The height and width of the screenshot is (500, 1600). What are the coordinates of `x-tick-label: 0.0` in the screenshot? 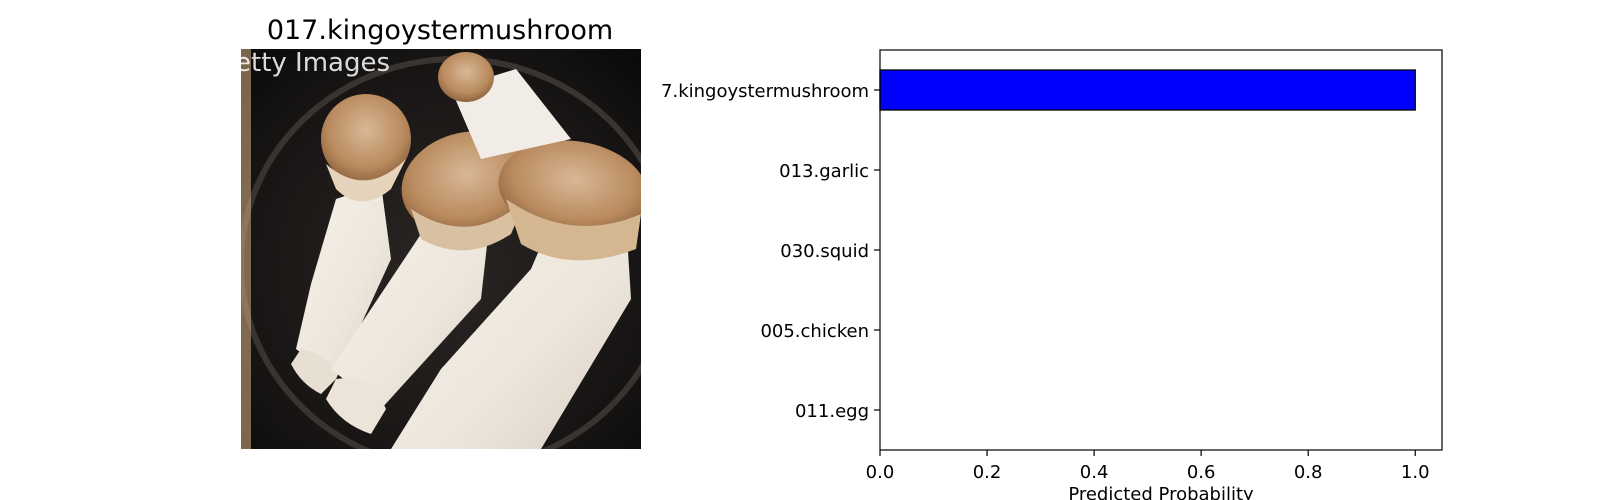 It's located at (880, 472).